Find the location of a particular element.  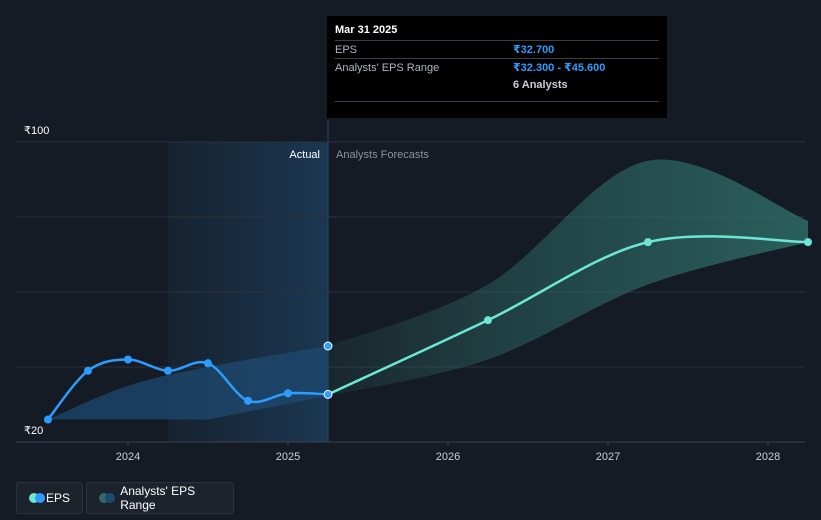

tooltip-range-value: ₹32.300 - ₹45.600 is located at coordinates (559, 68).